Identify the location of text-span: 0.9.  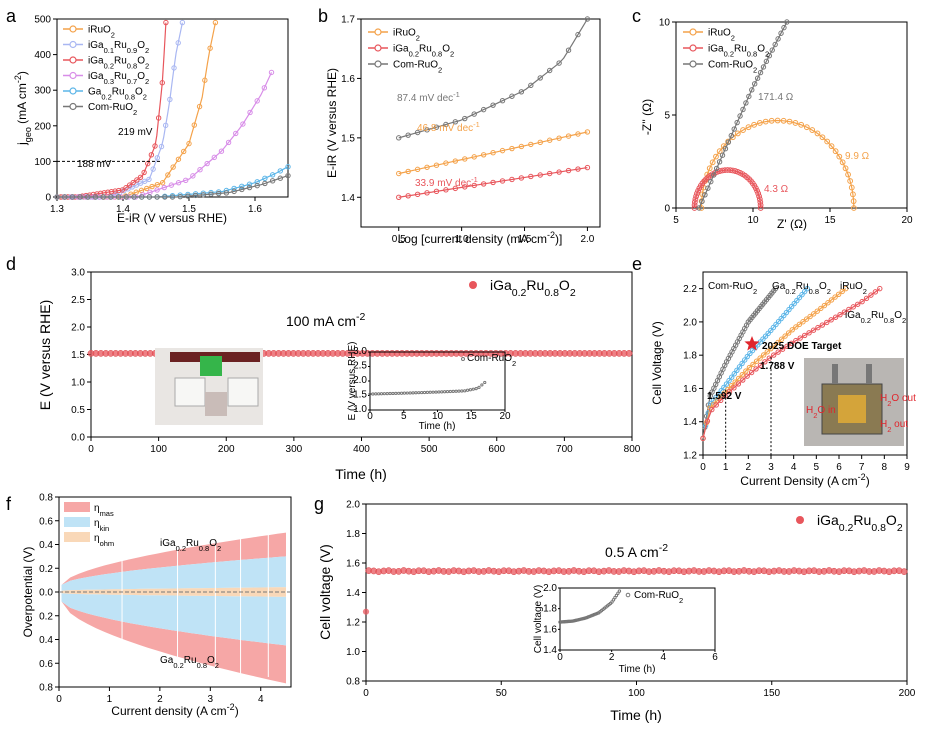
(132, 50).